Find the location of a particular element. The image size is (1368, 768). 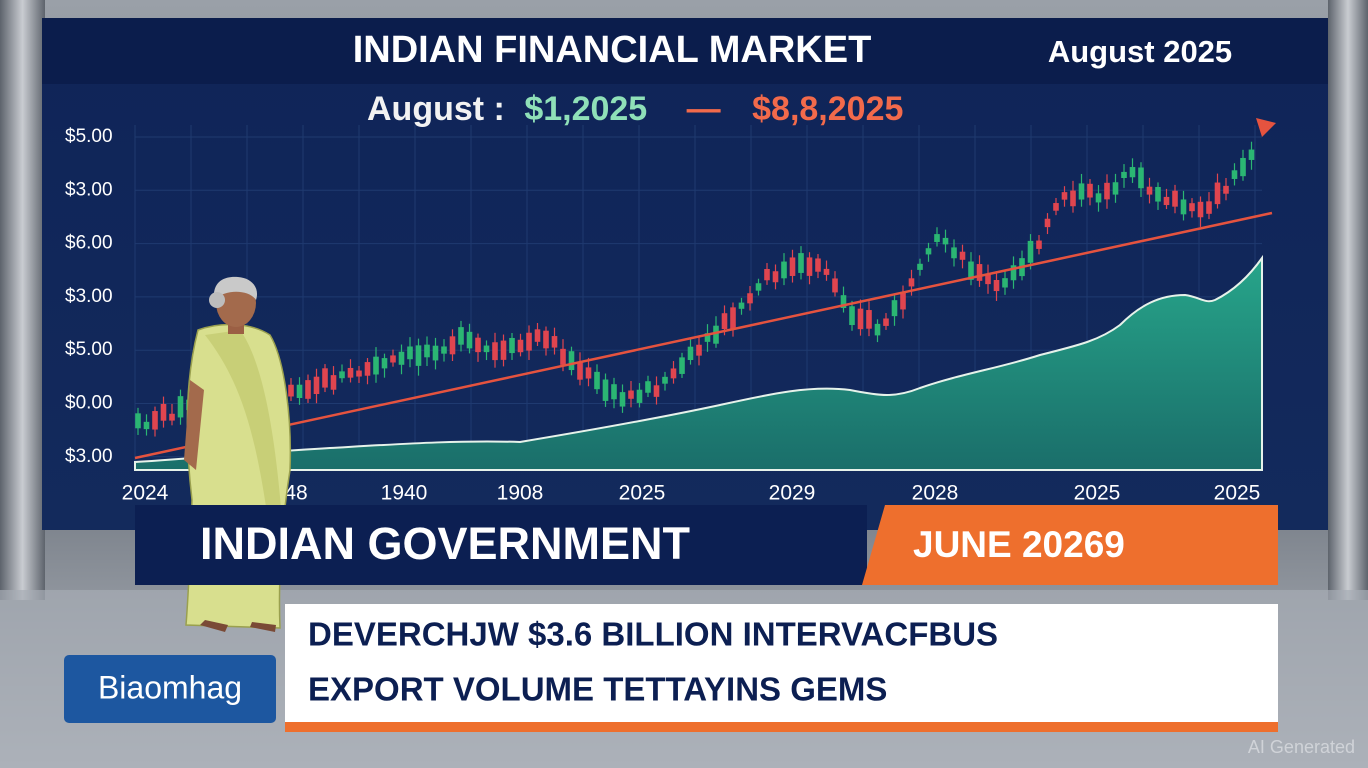

ticker-strip is located at coordinates (781, 727).